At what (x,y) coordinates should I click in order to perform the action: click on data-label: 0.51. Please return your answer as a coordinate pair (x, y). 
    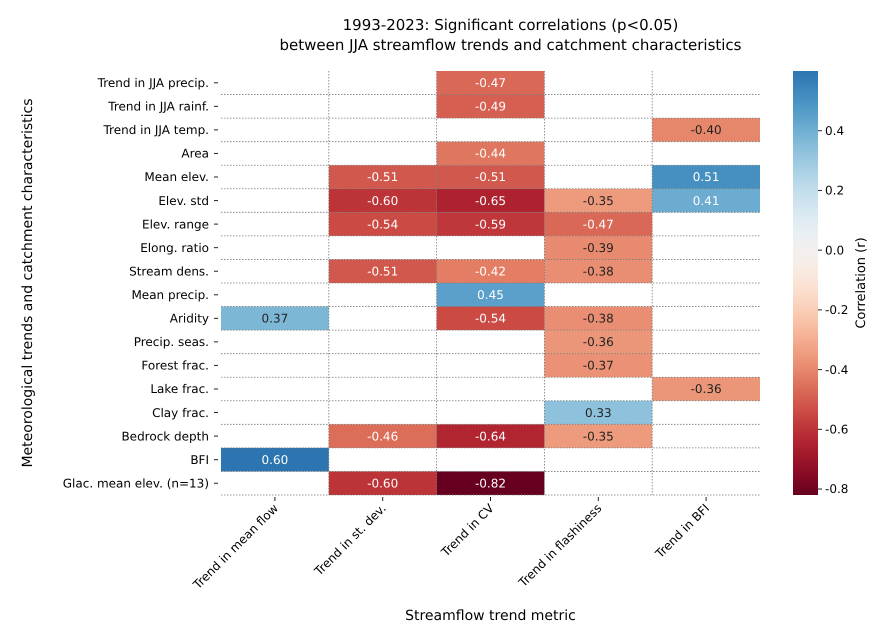
    Looking at the image, I should click on (706, 177).